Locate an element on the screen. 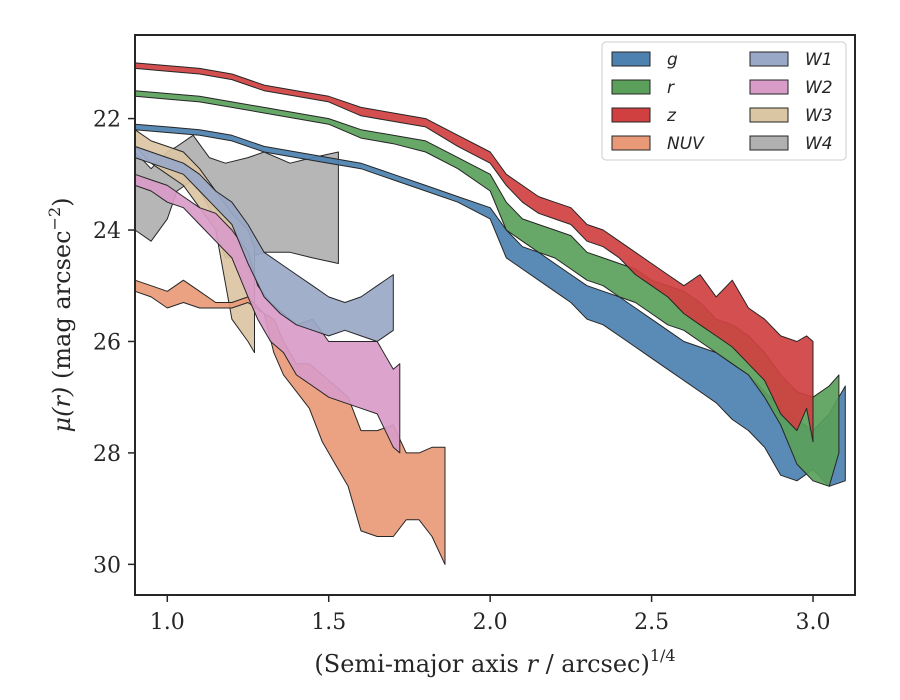 This screenshot has height=700, width=900. legend-label-r: r is located at coordinates (671, 88).